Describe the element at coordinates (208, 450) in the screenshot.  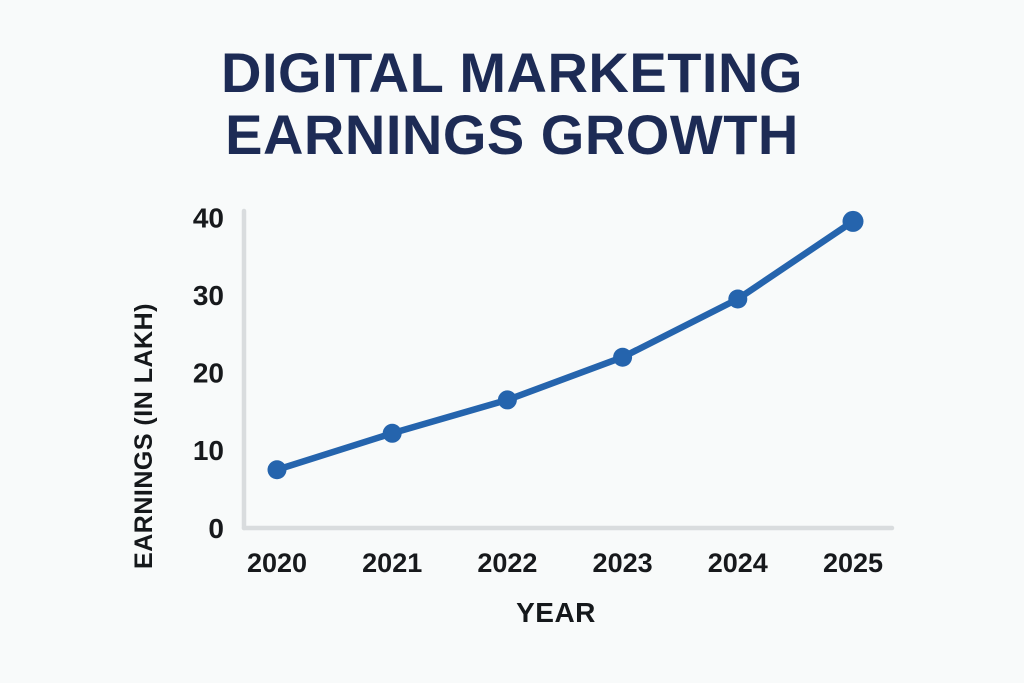
I see `y-tick-label-10: 10` at that location.